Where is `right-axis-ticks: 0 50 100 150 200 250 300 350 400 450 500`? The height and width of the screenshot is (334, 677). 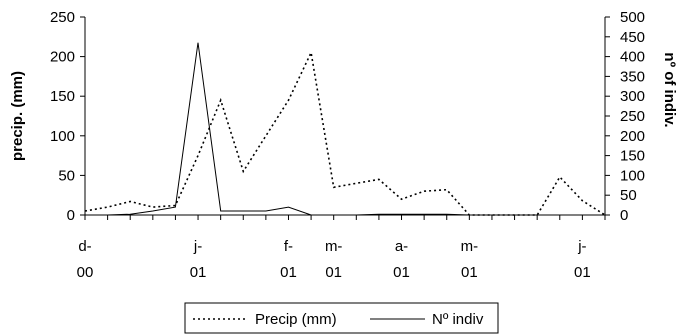
right-axis-ticks: 0 50 100 150 200 250 300 350 400 450 500 is located at coordinates (625, 116).